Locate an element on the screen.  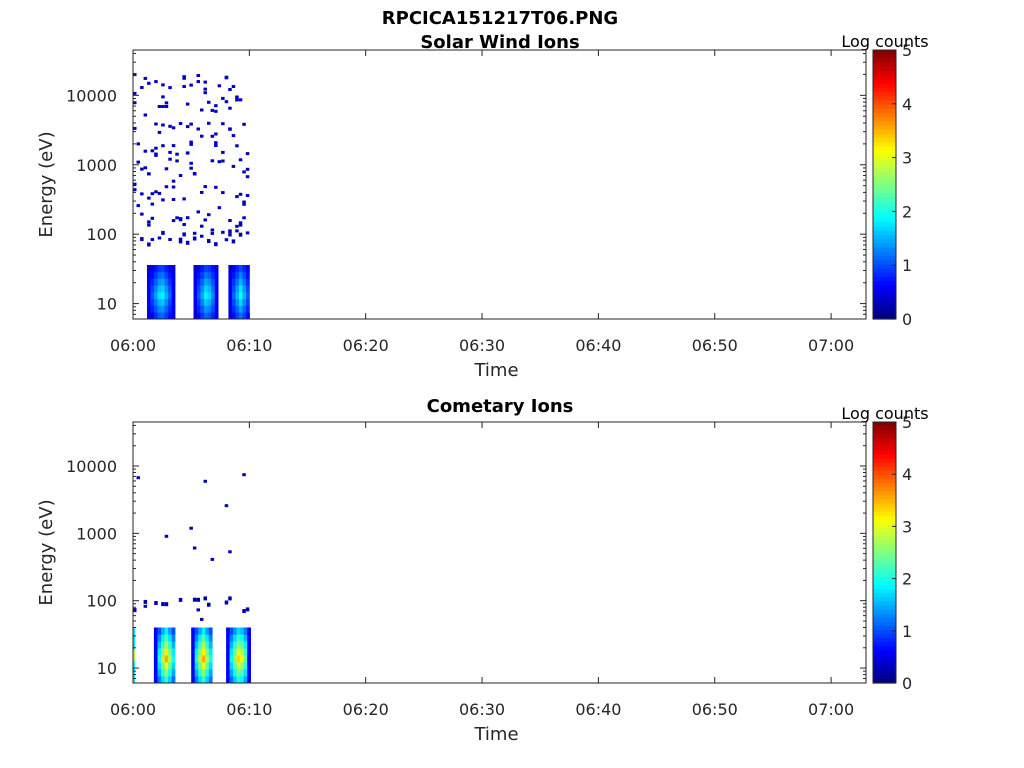
y-axis-label: Energy (eV) is located at coordinates (46, 184).